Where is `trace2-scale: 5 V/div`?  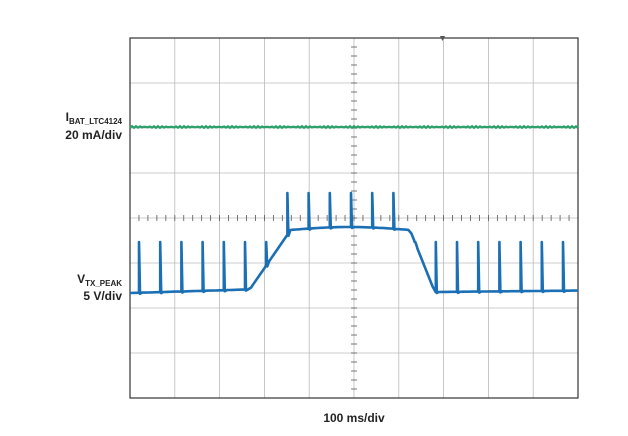 trace2-scale: 5 V/div is located at coordinates (102, 296).